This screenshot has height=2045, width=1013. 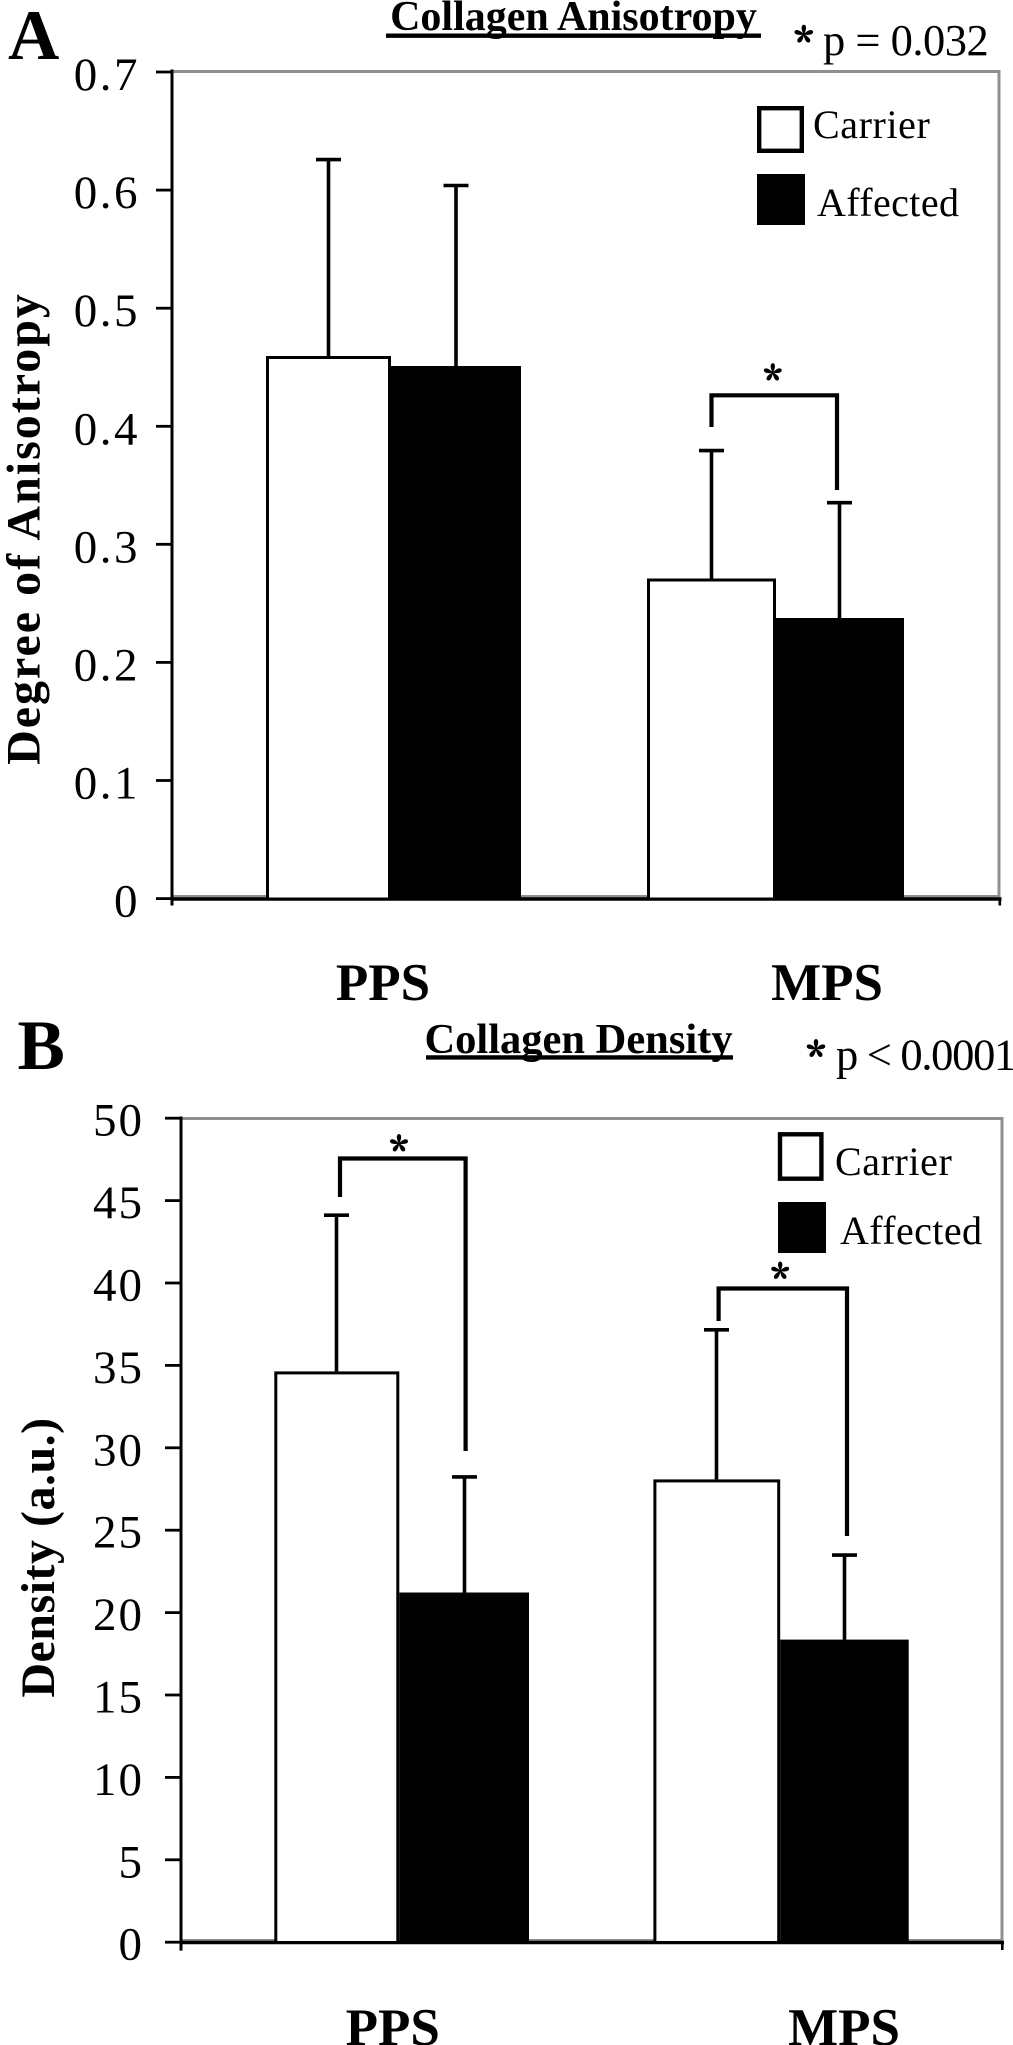 What do you see at coordinates (132, 1862) in the screenshot?
I see `svg-text: 5` at bounding box center [132, 1862].